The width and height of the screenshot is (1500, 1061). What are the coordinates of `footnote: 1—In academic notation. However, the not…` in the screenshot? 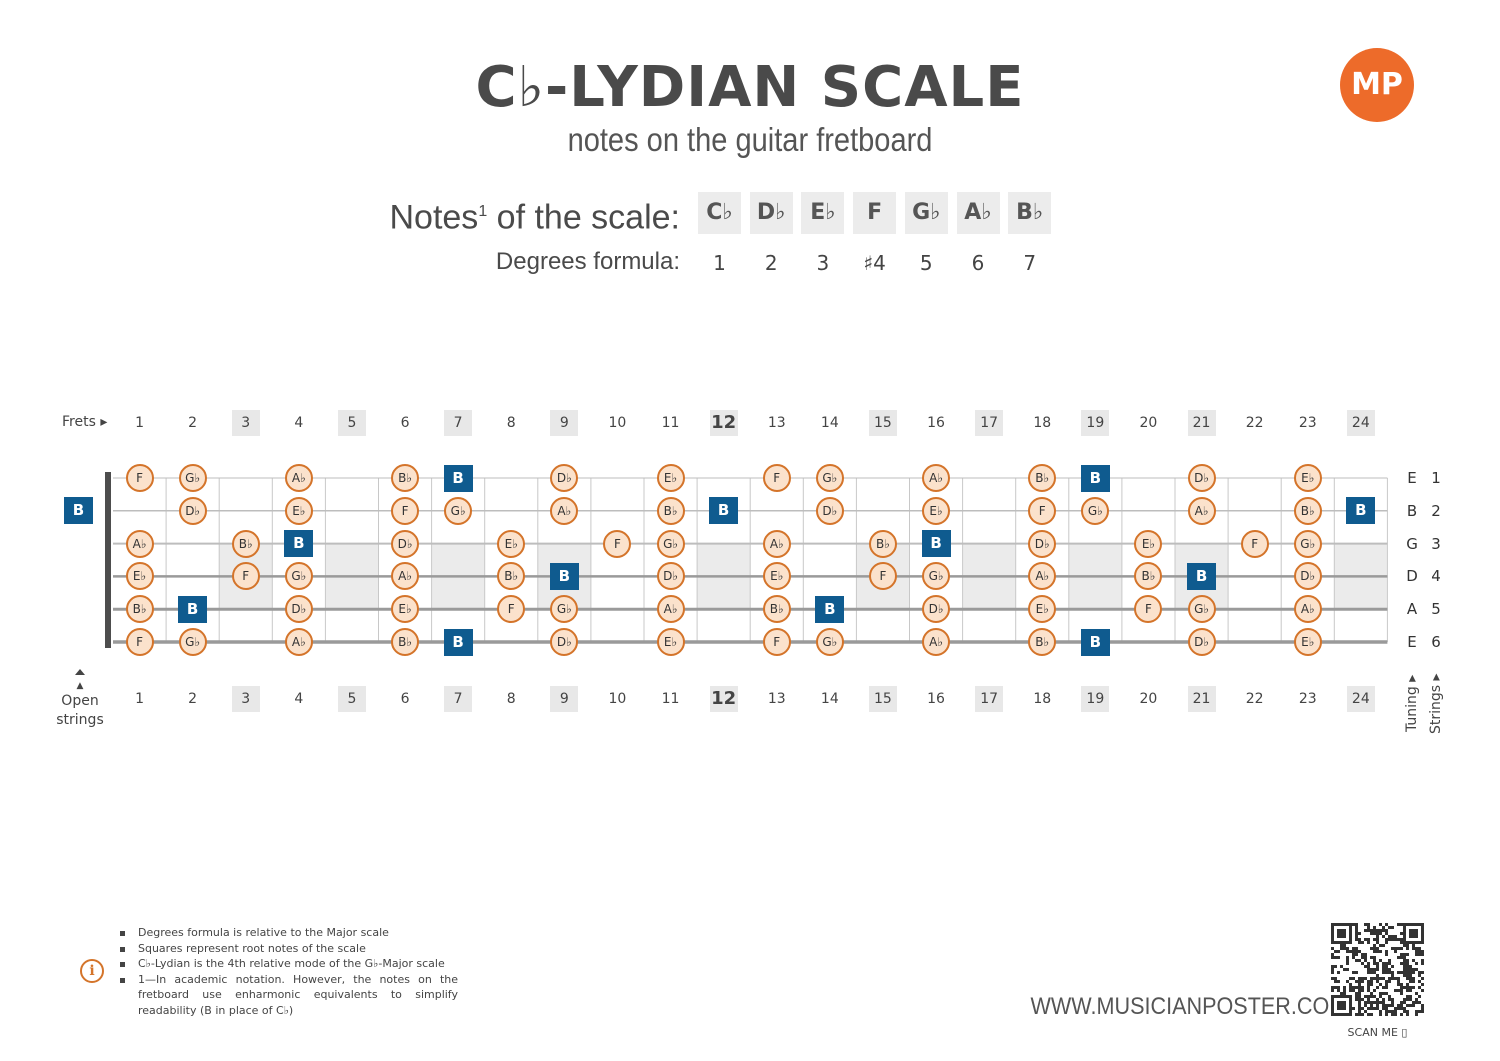 It's located at (288, 995).